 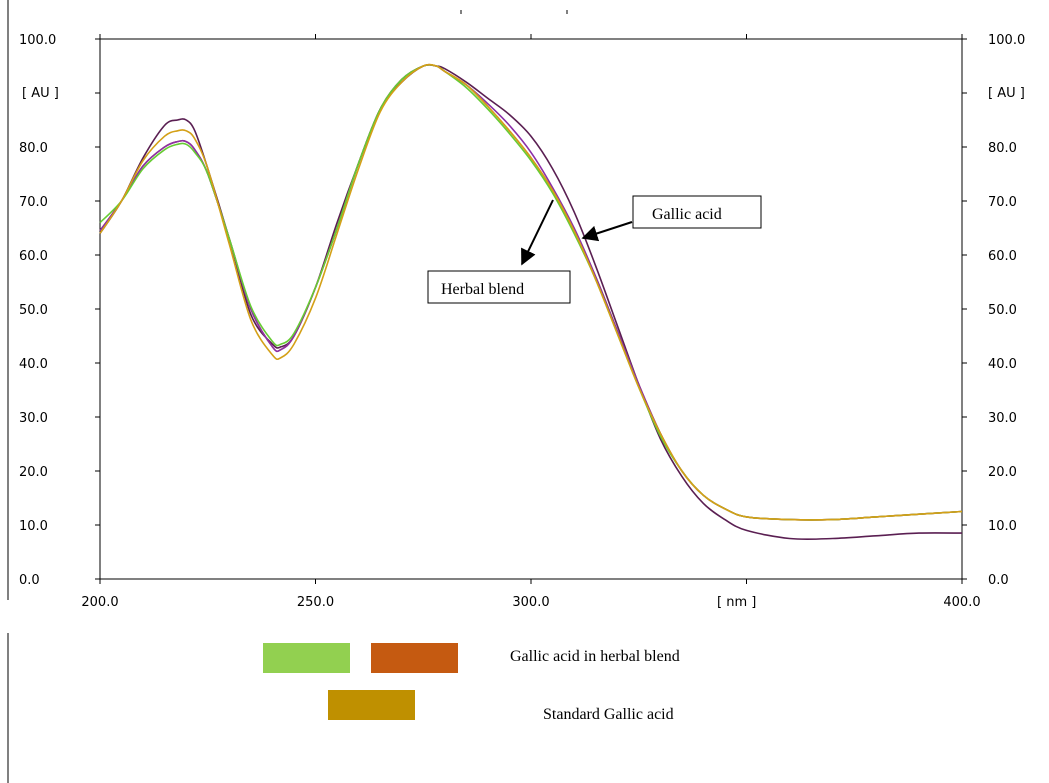 What do you see at coordinates (33, 472) in the screenshot?
I see `y-tick-label-left: 20.0` at bounding box center [33, 472].